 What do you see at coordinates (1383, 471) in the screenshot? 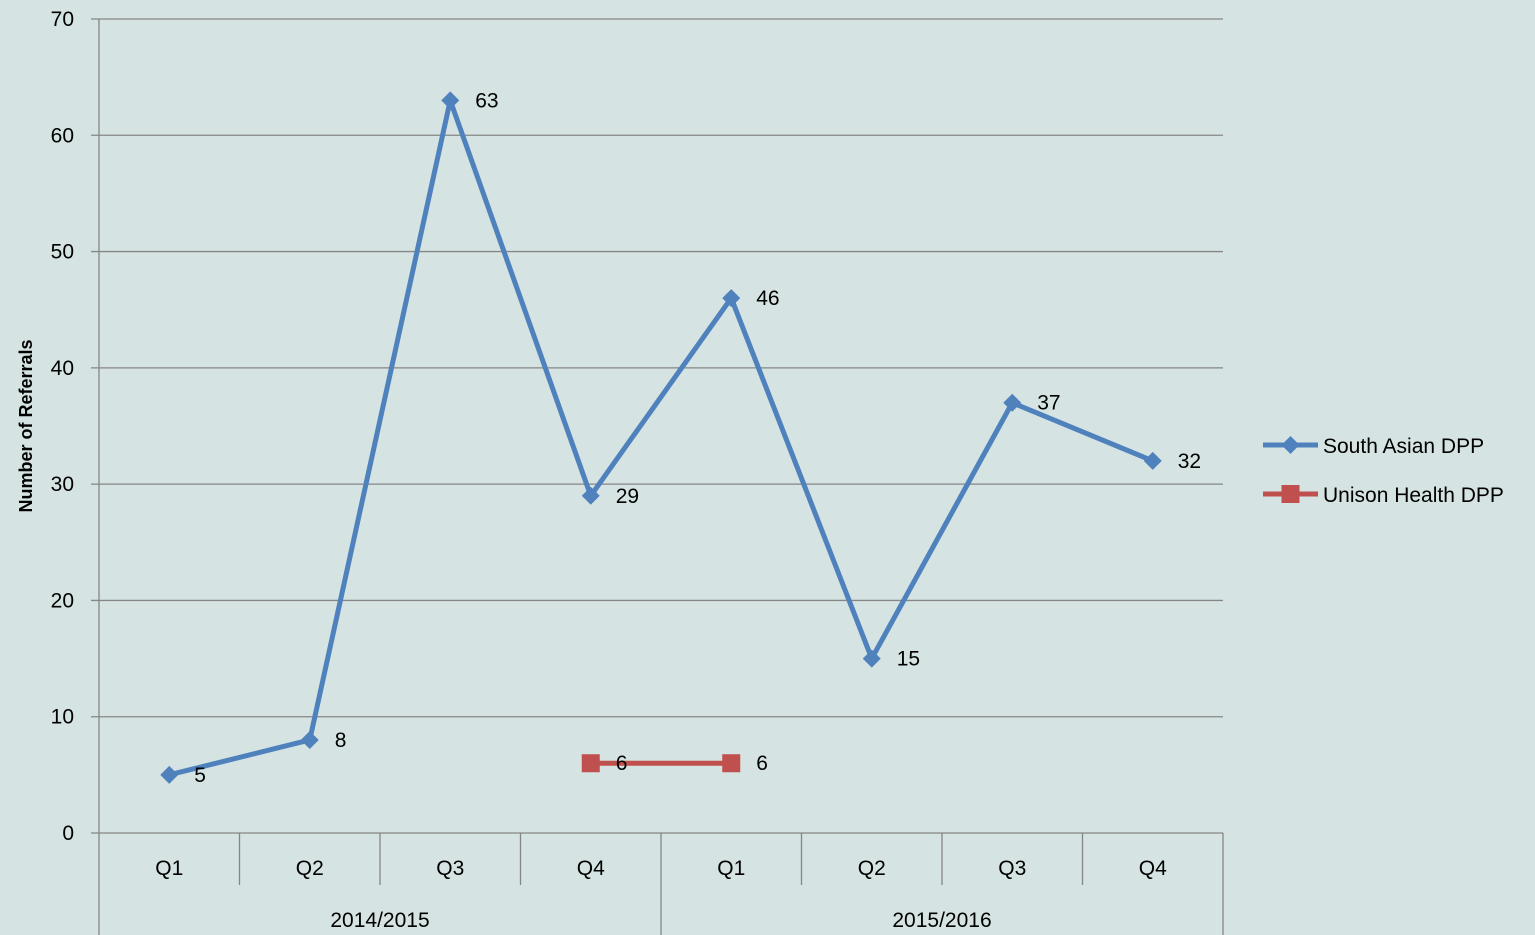
I see `legend: South Asian DPP Unison Health DPP` at bounding box center [1383, 471].